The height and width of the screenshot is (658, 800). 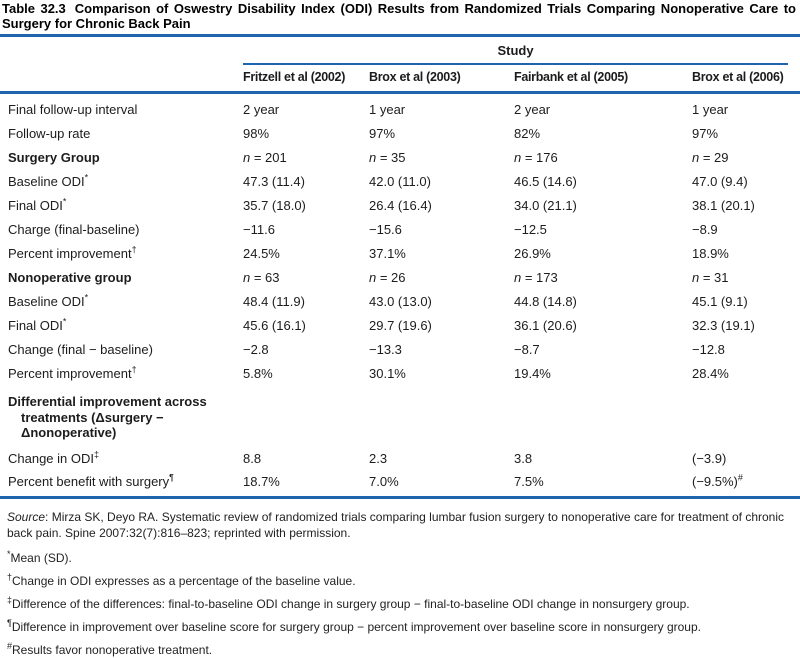 I want to click on table-cell: −2.8, so click(x=256, y=349).